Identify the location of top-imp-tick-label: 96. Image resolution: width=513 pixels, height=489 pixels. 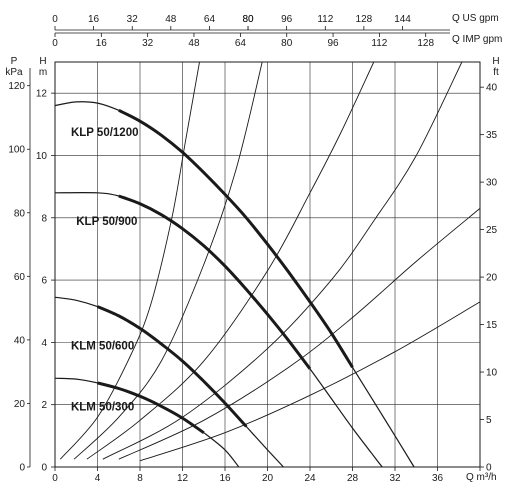
(333, 43).